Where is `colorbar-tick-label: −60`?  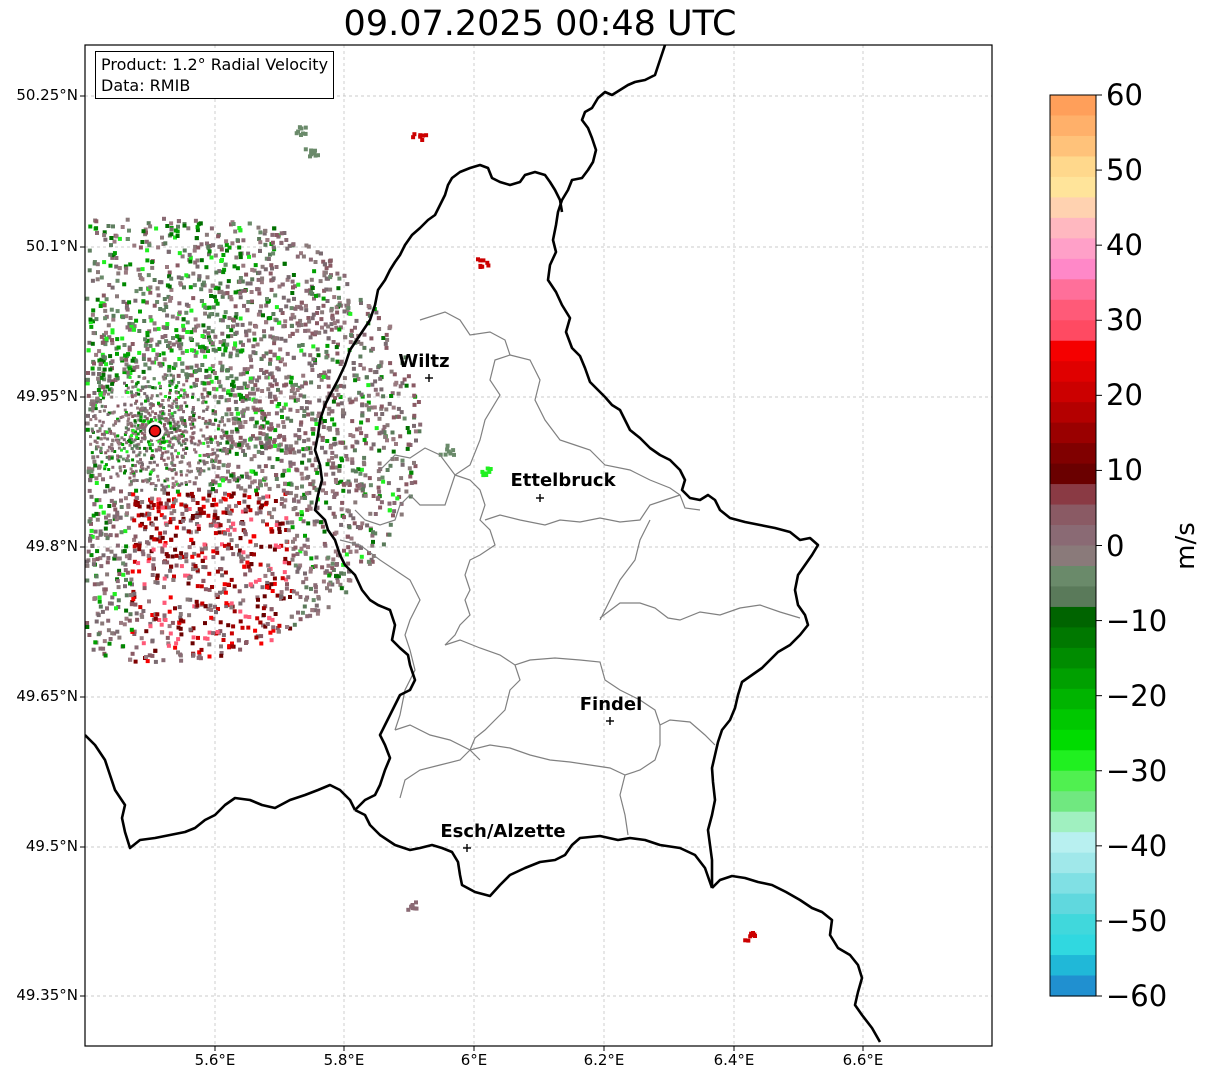
colorbar-tick-label: −60 is located at coordinates (1137, 996).